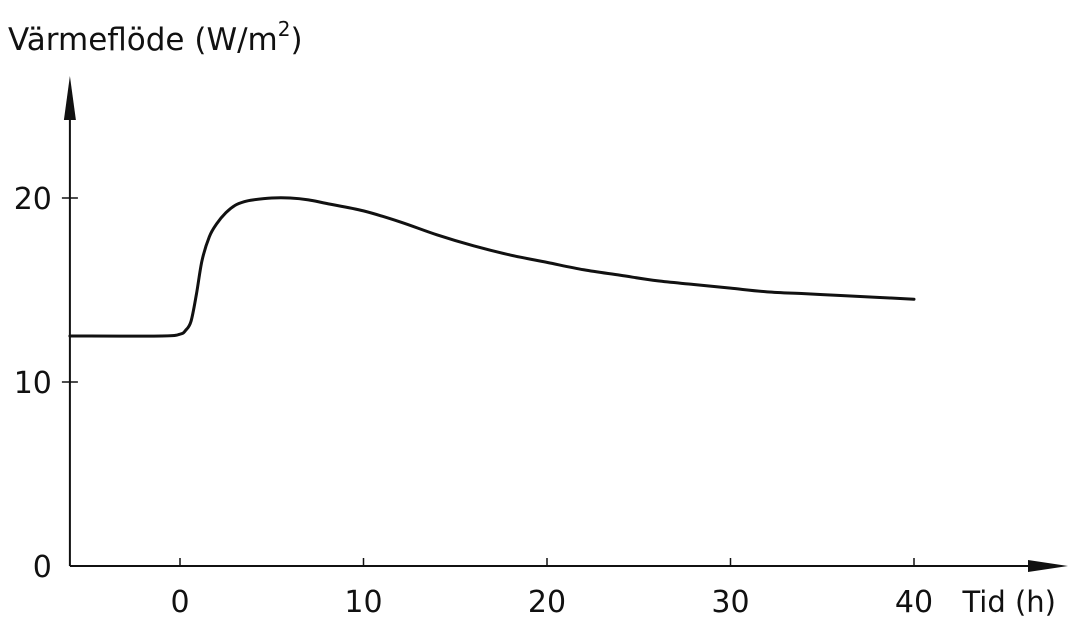 Image resolution: width=1072 pixels, height=617 pixels. Describe the element at coordinates (297, 40) in the screenshot. I see `y-axis-title-close: )` at that location.